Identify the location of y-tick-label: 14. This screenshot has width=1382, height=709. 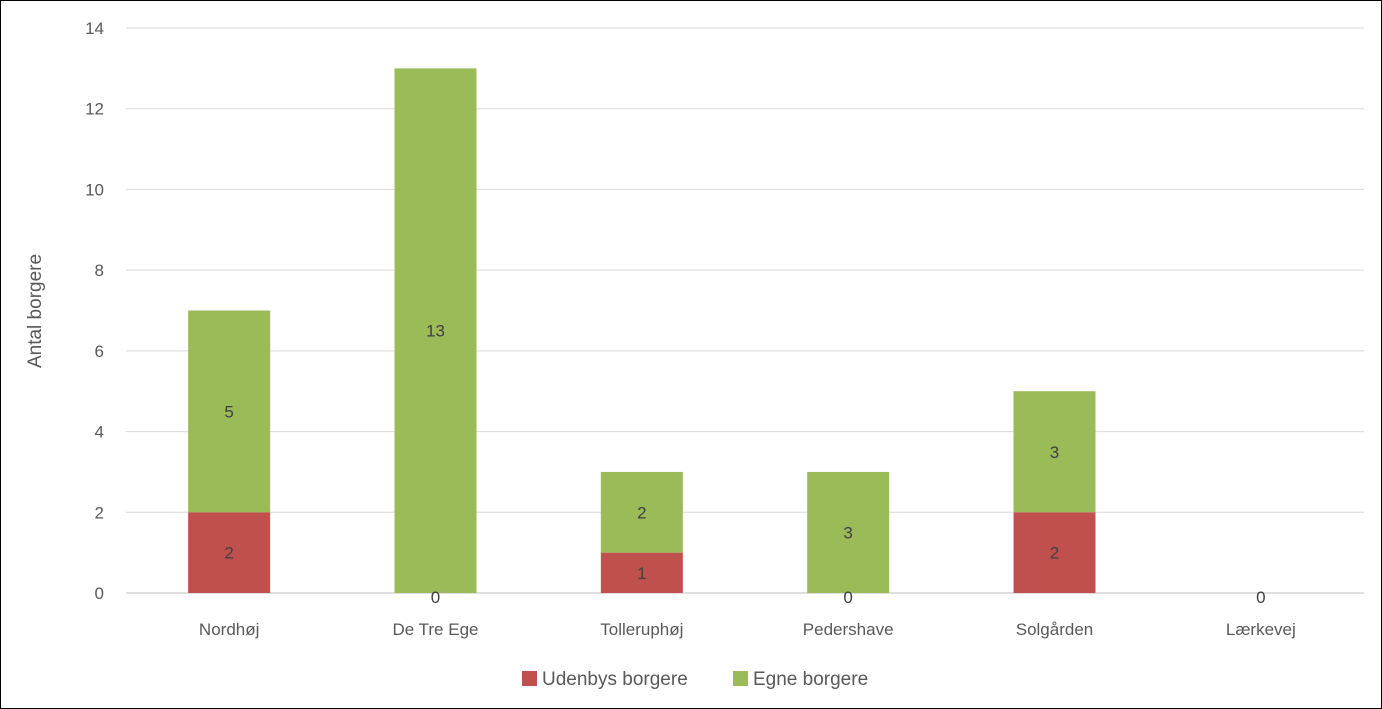
(94, 28).